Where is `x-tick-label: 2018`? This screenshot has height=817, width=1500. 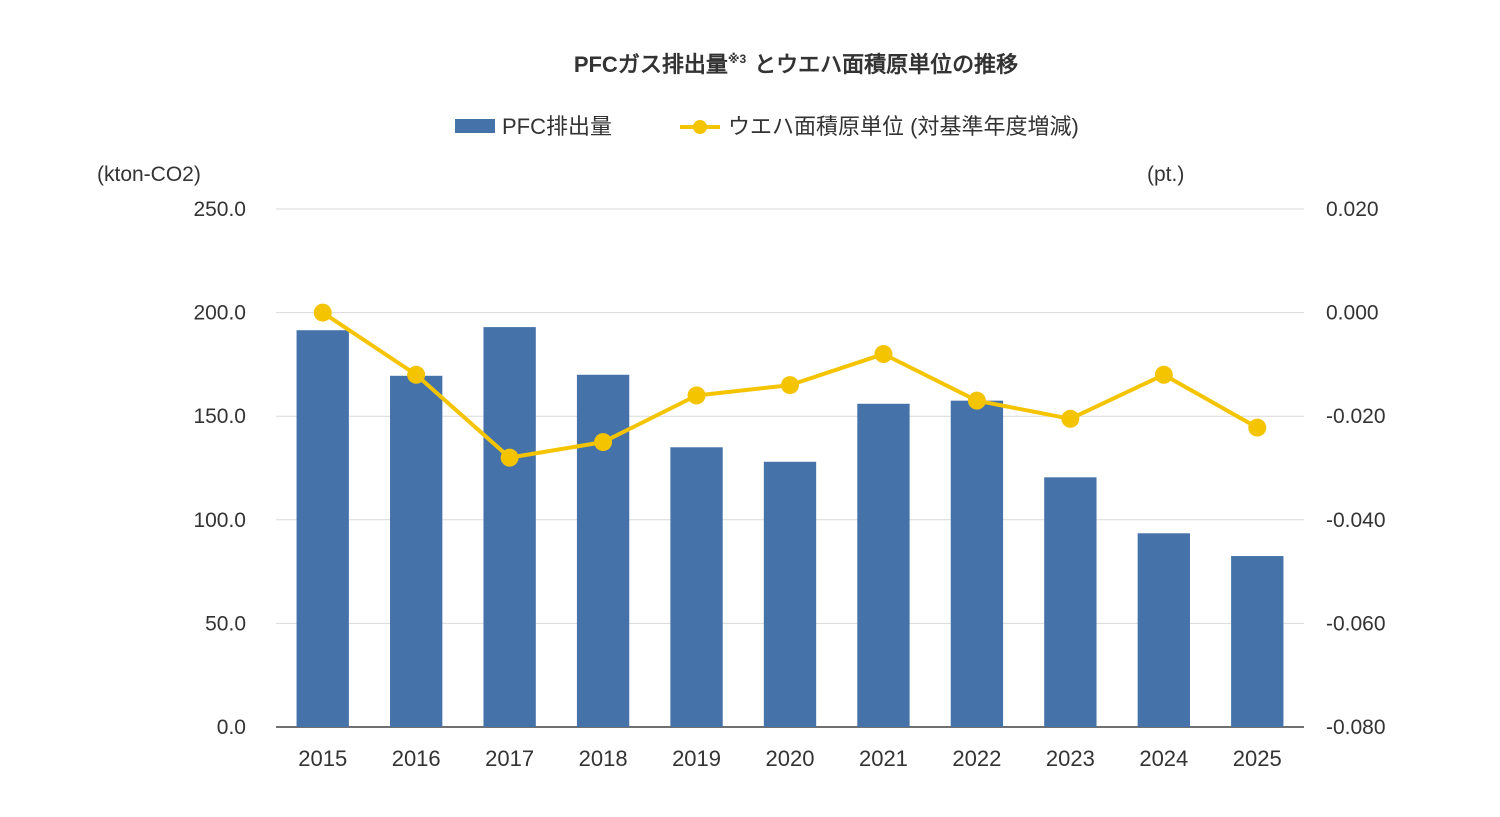 x-tick-label: 2018 is located at coordinates (603, 758).